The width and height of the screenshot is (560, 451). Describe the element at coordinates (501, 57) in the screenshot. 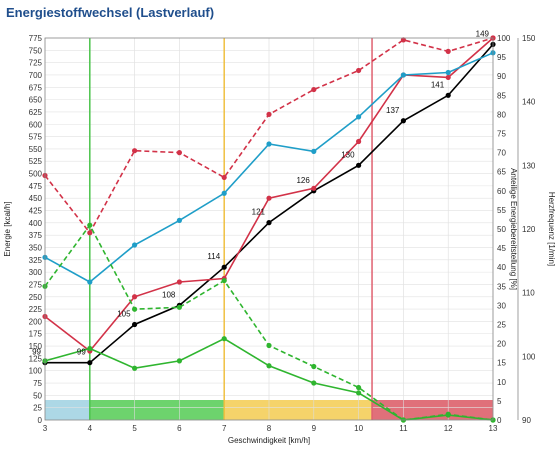

I see `y-right1-tick-label-19: 95` at that location.